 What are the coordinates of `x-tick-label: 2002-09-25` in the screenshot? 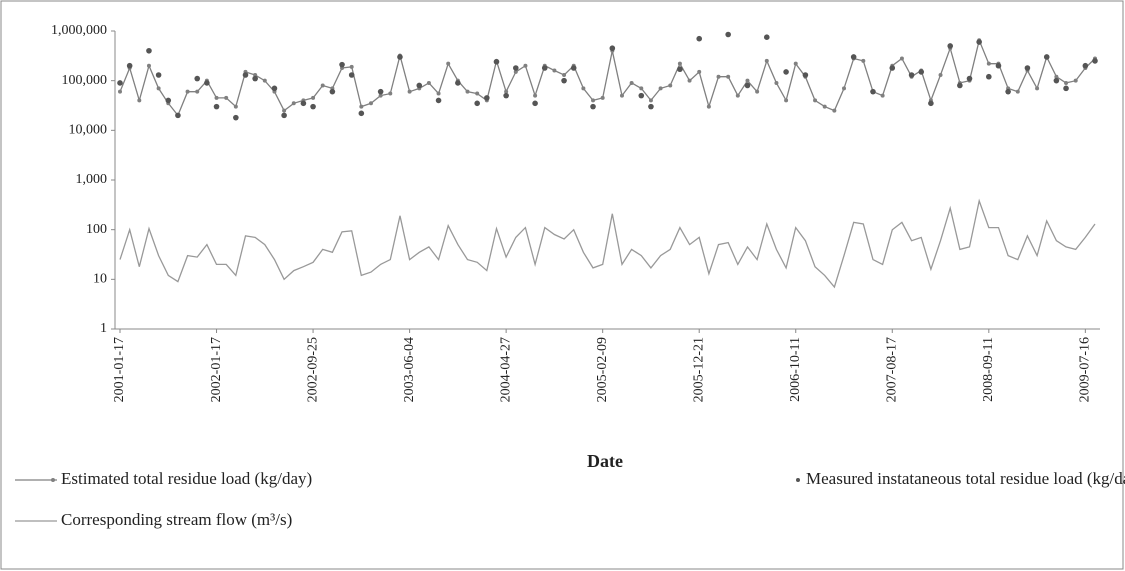 It's located at (312, 369).